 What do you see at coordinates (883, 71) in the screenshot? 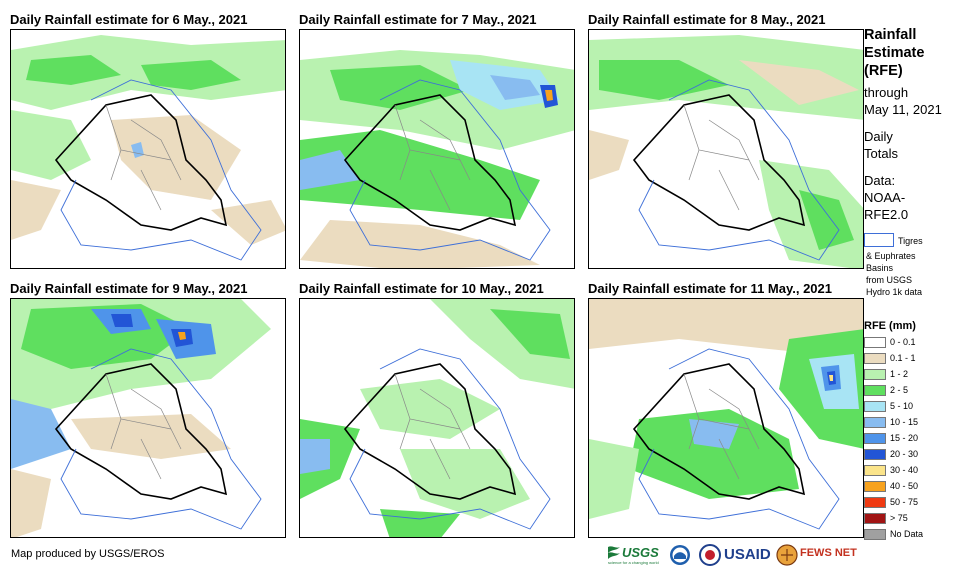
I see `sidebar-title-line: (RFE)` at bounding box center [883, 71].